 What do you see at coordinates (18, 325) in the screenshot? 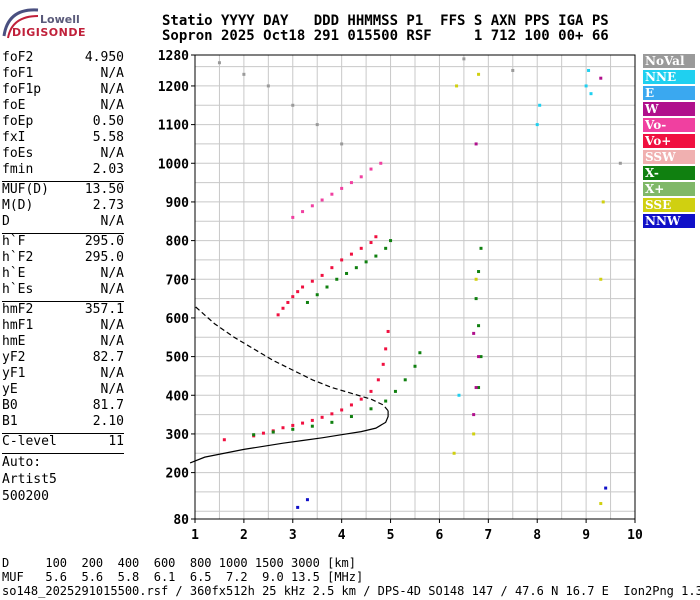
I see `param-name: hmF1` at bounding box center [18, 325].